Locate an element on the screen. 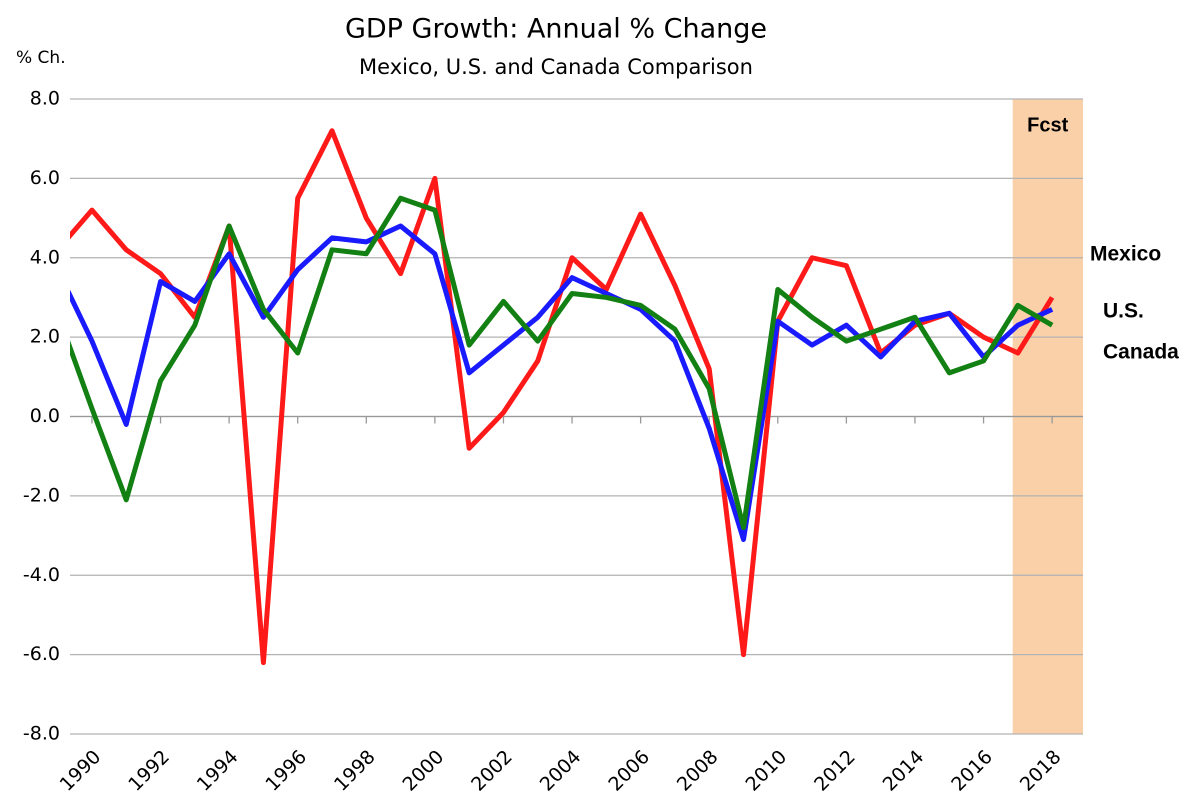 The width and height of the screenshot is (1200, 804). legend-label: Mexico is located at coordinates (1125, 254).